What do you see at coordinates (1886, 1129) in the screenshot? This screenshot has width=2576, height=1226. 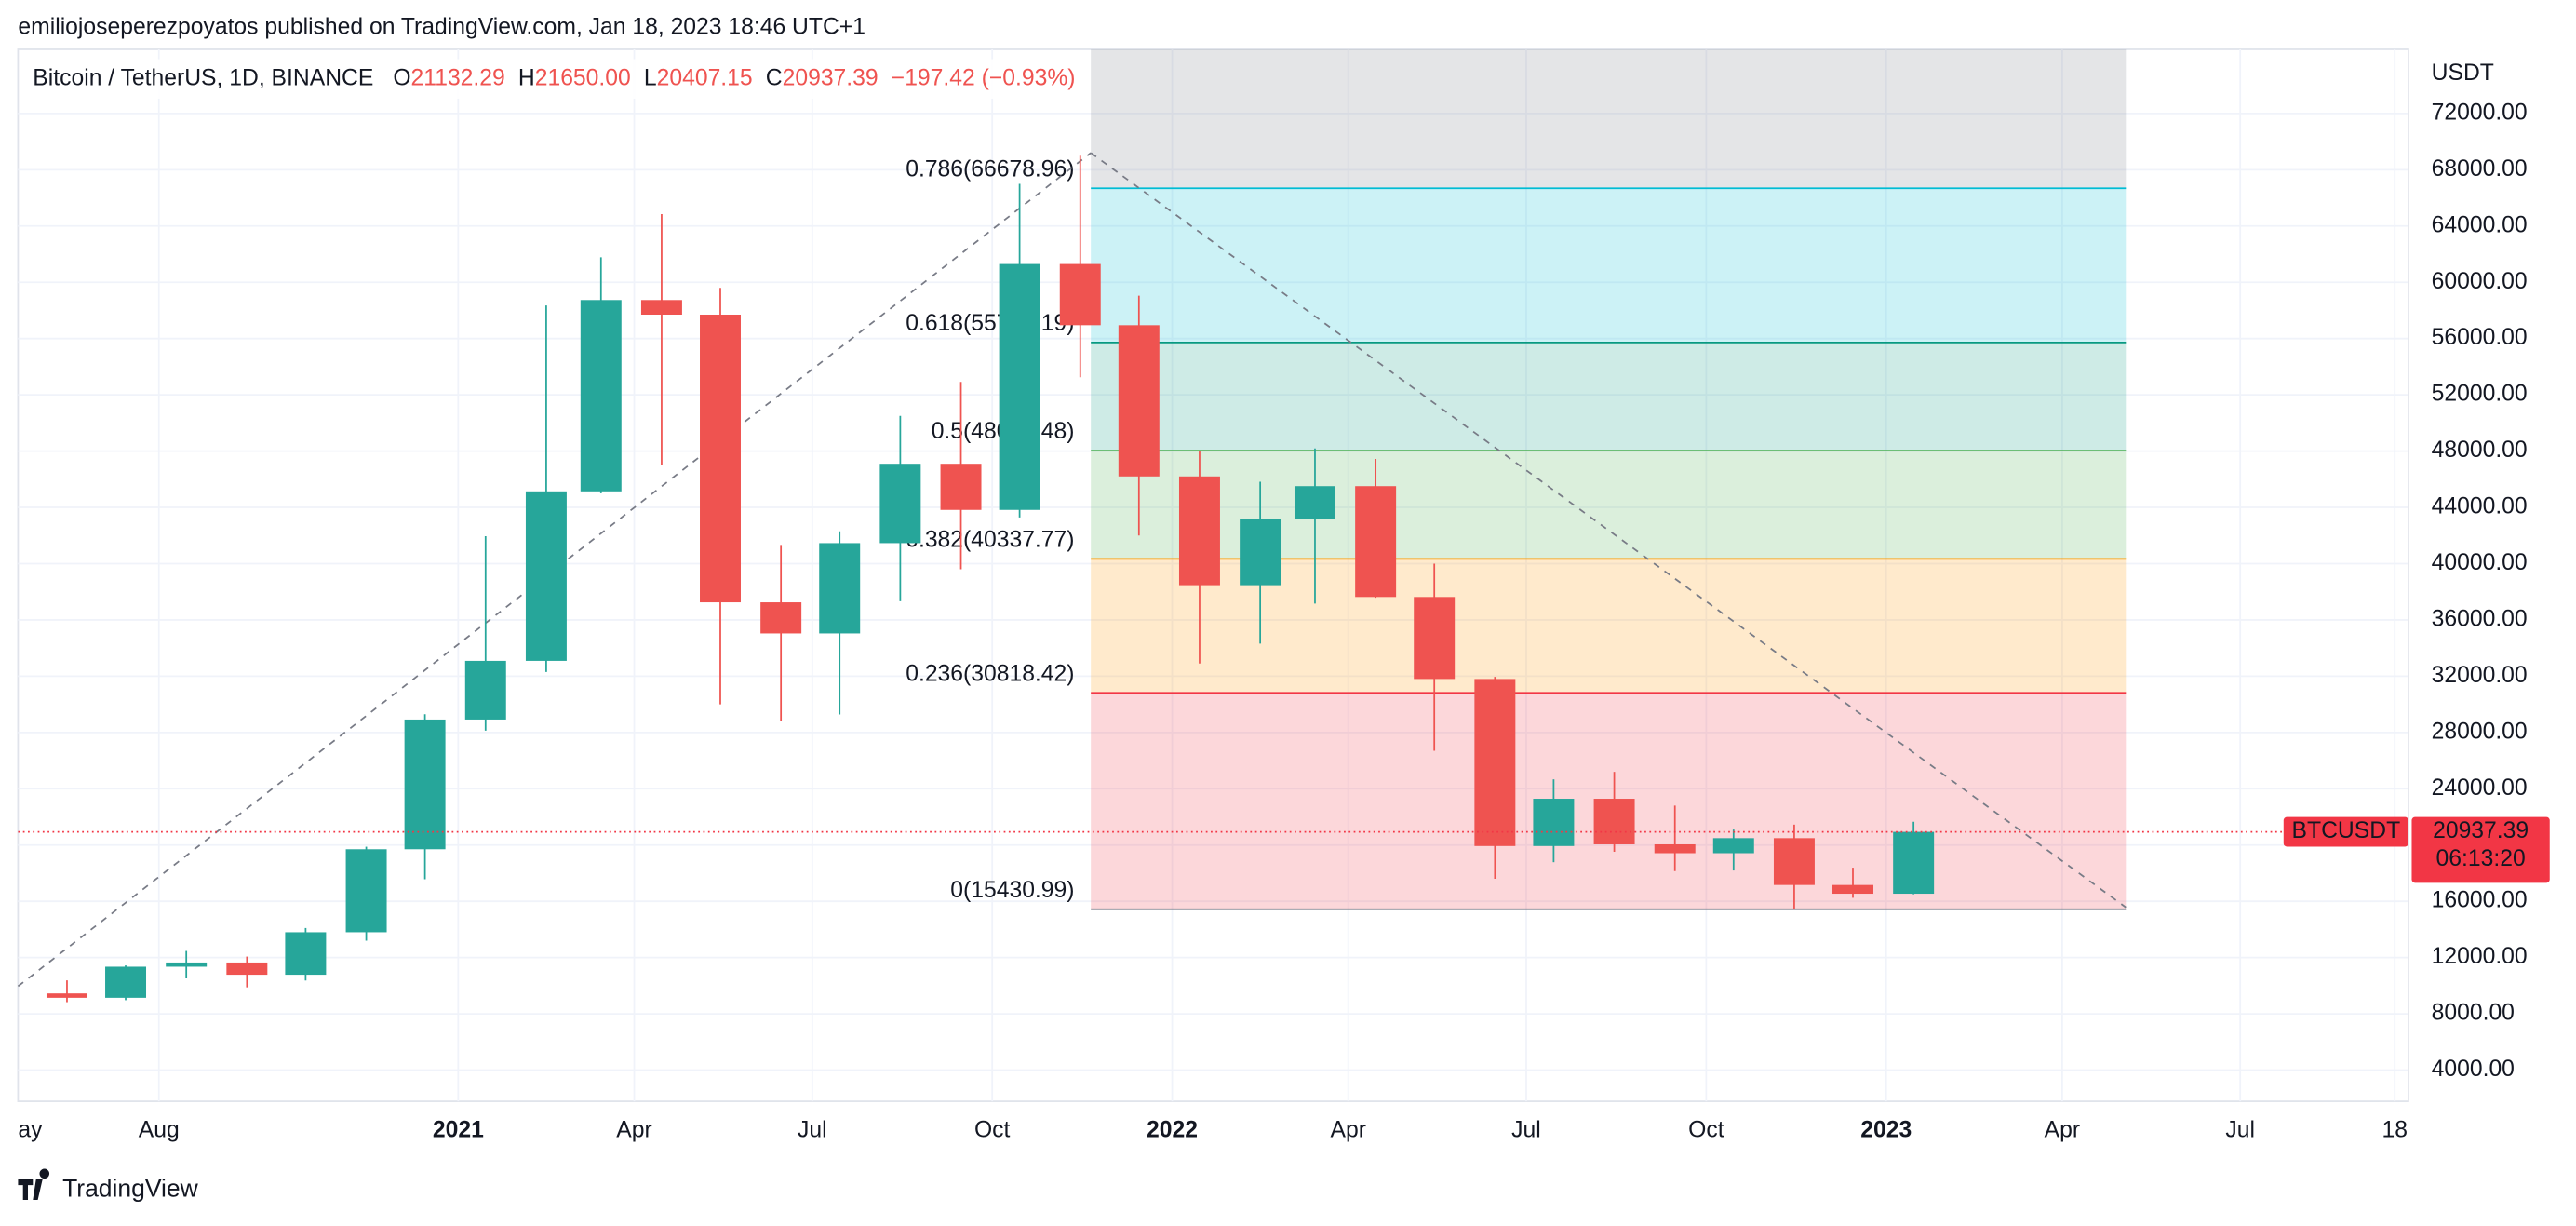 I see `x-tick-label: 2023` at bounding box center [1886, 1129].